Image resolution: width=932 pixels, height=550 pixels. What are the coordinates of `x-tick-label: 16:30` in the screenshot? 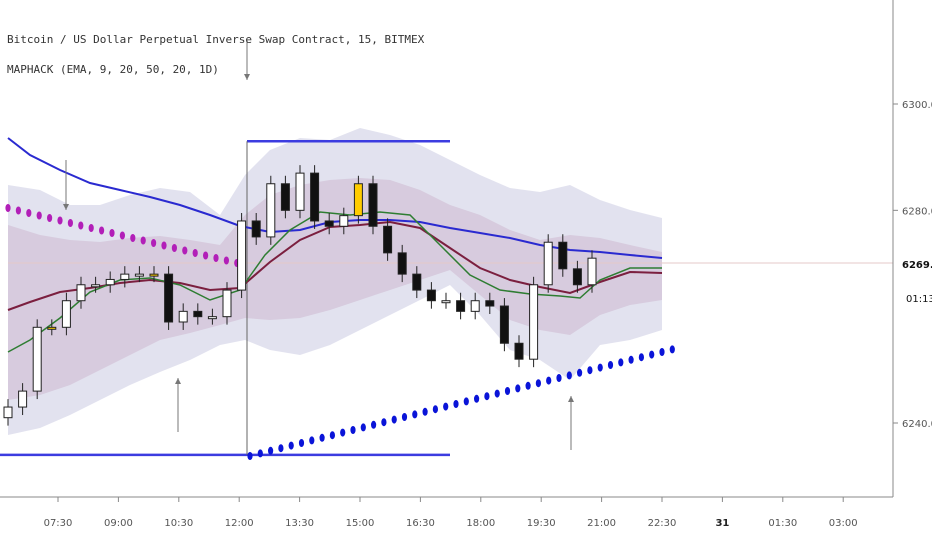 It's located at (420, 523).